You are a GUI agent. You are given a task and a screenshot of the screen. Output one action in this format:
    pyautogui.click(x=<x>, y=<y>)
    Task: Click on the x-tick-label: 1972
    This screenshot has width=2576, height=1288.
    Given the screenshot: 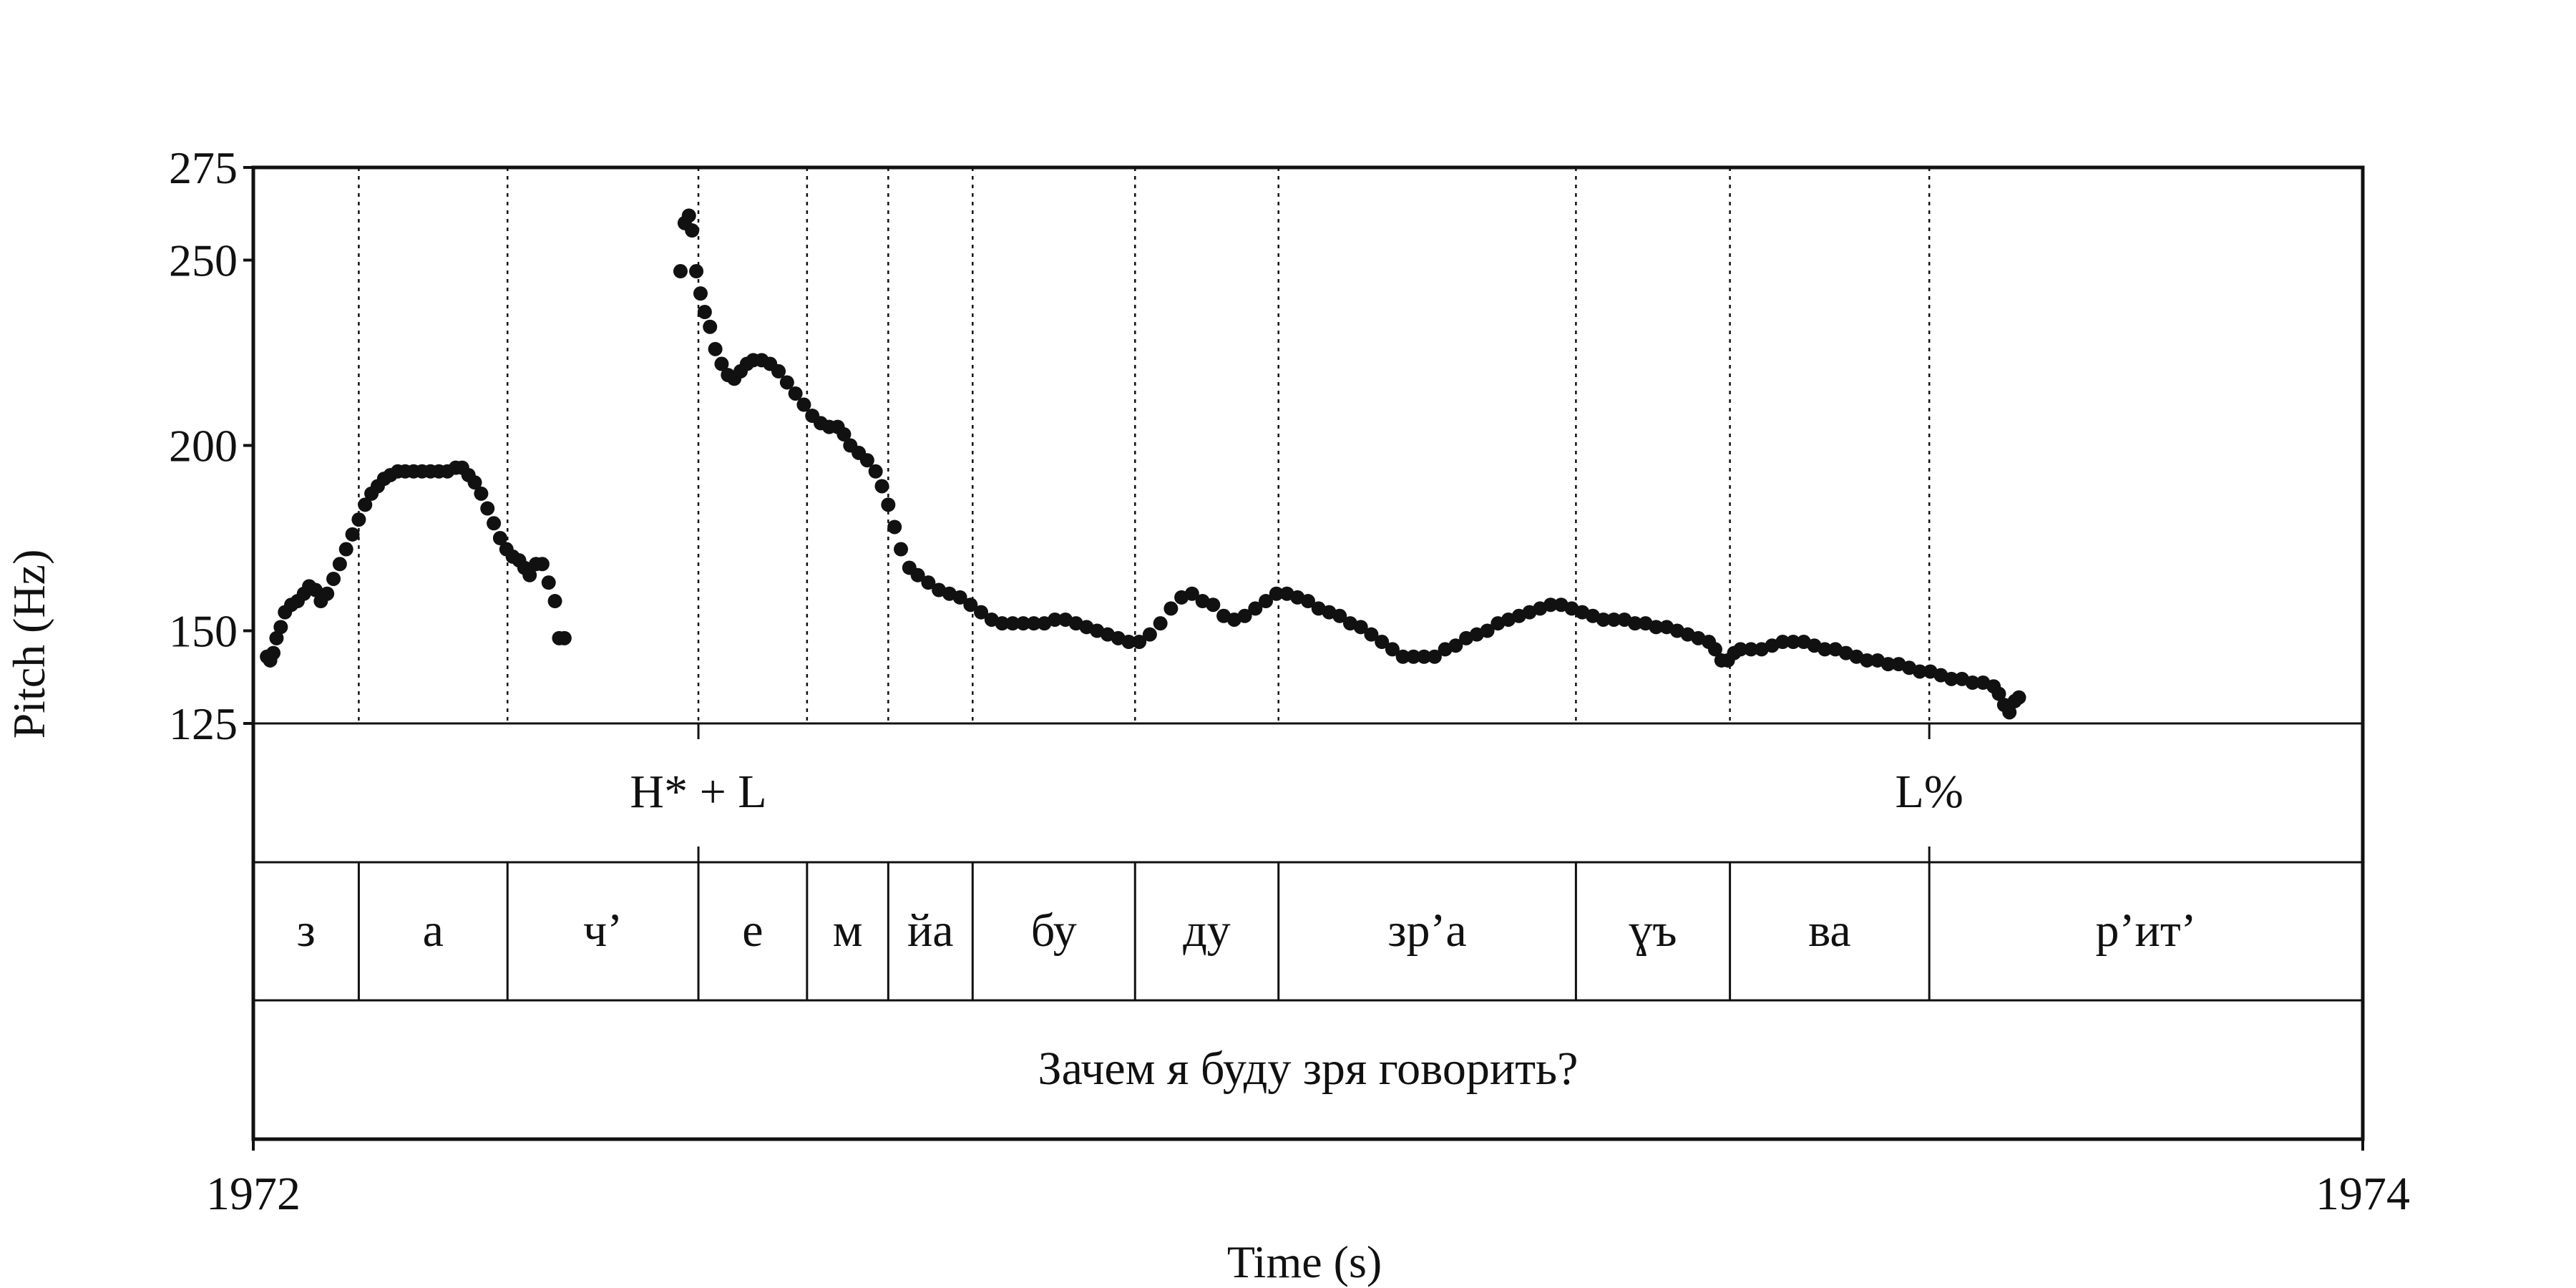 What is the action you would take?
    pyautogui.click(x=253, y=1194)
    